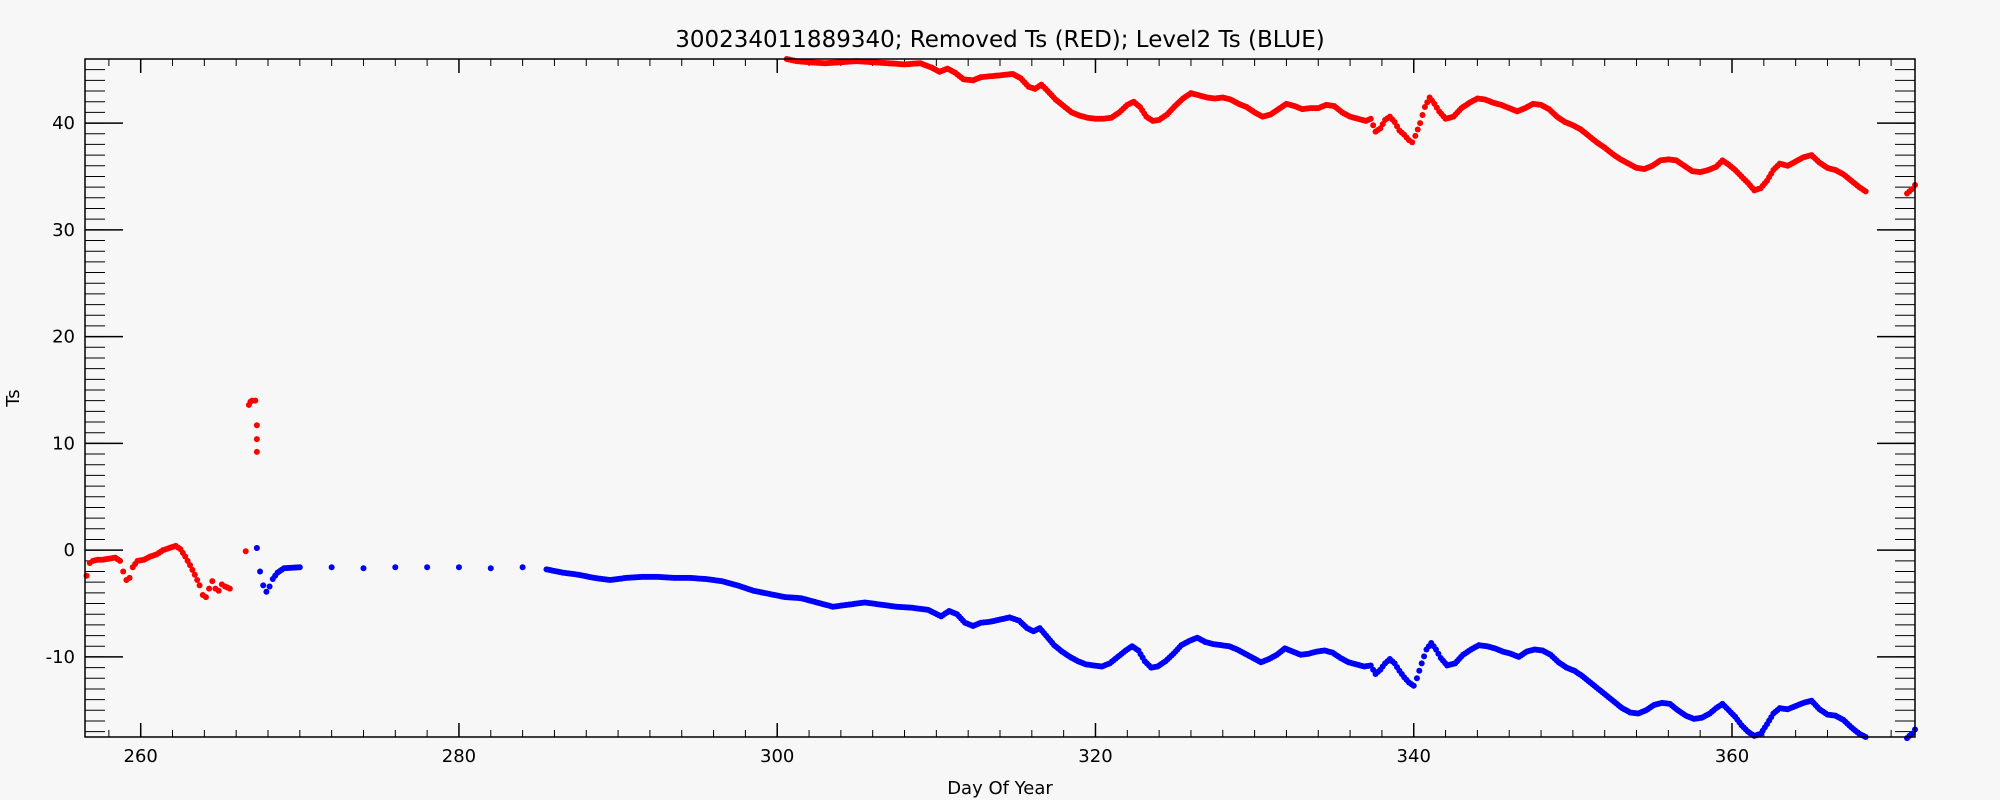  Describe the element at coordinates (777, 756) in the screenshot. I see `x-tick-label: 300` at that location.